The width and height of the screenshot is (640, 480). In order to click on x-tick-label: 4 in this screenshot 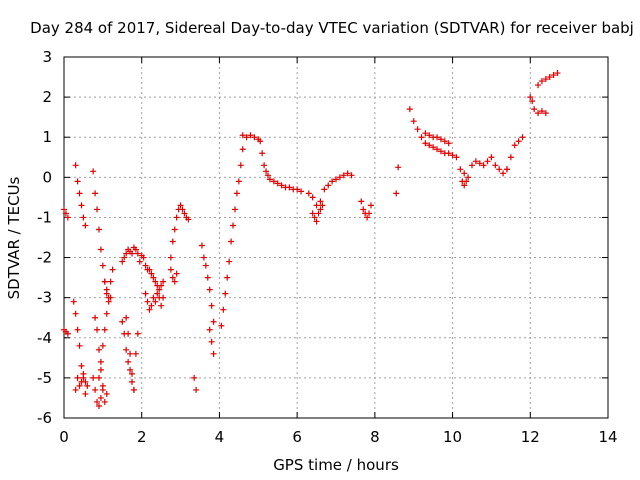, I will do `click(220, 437)`.